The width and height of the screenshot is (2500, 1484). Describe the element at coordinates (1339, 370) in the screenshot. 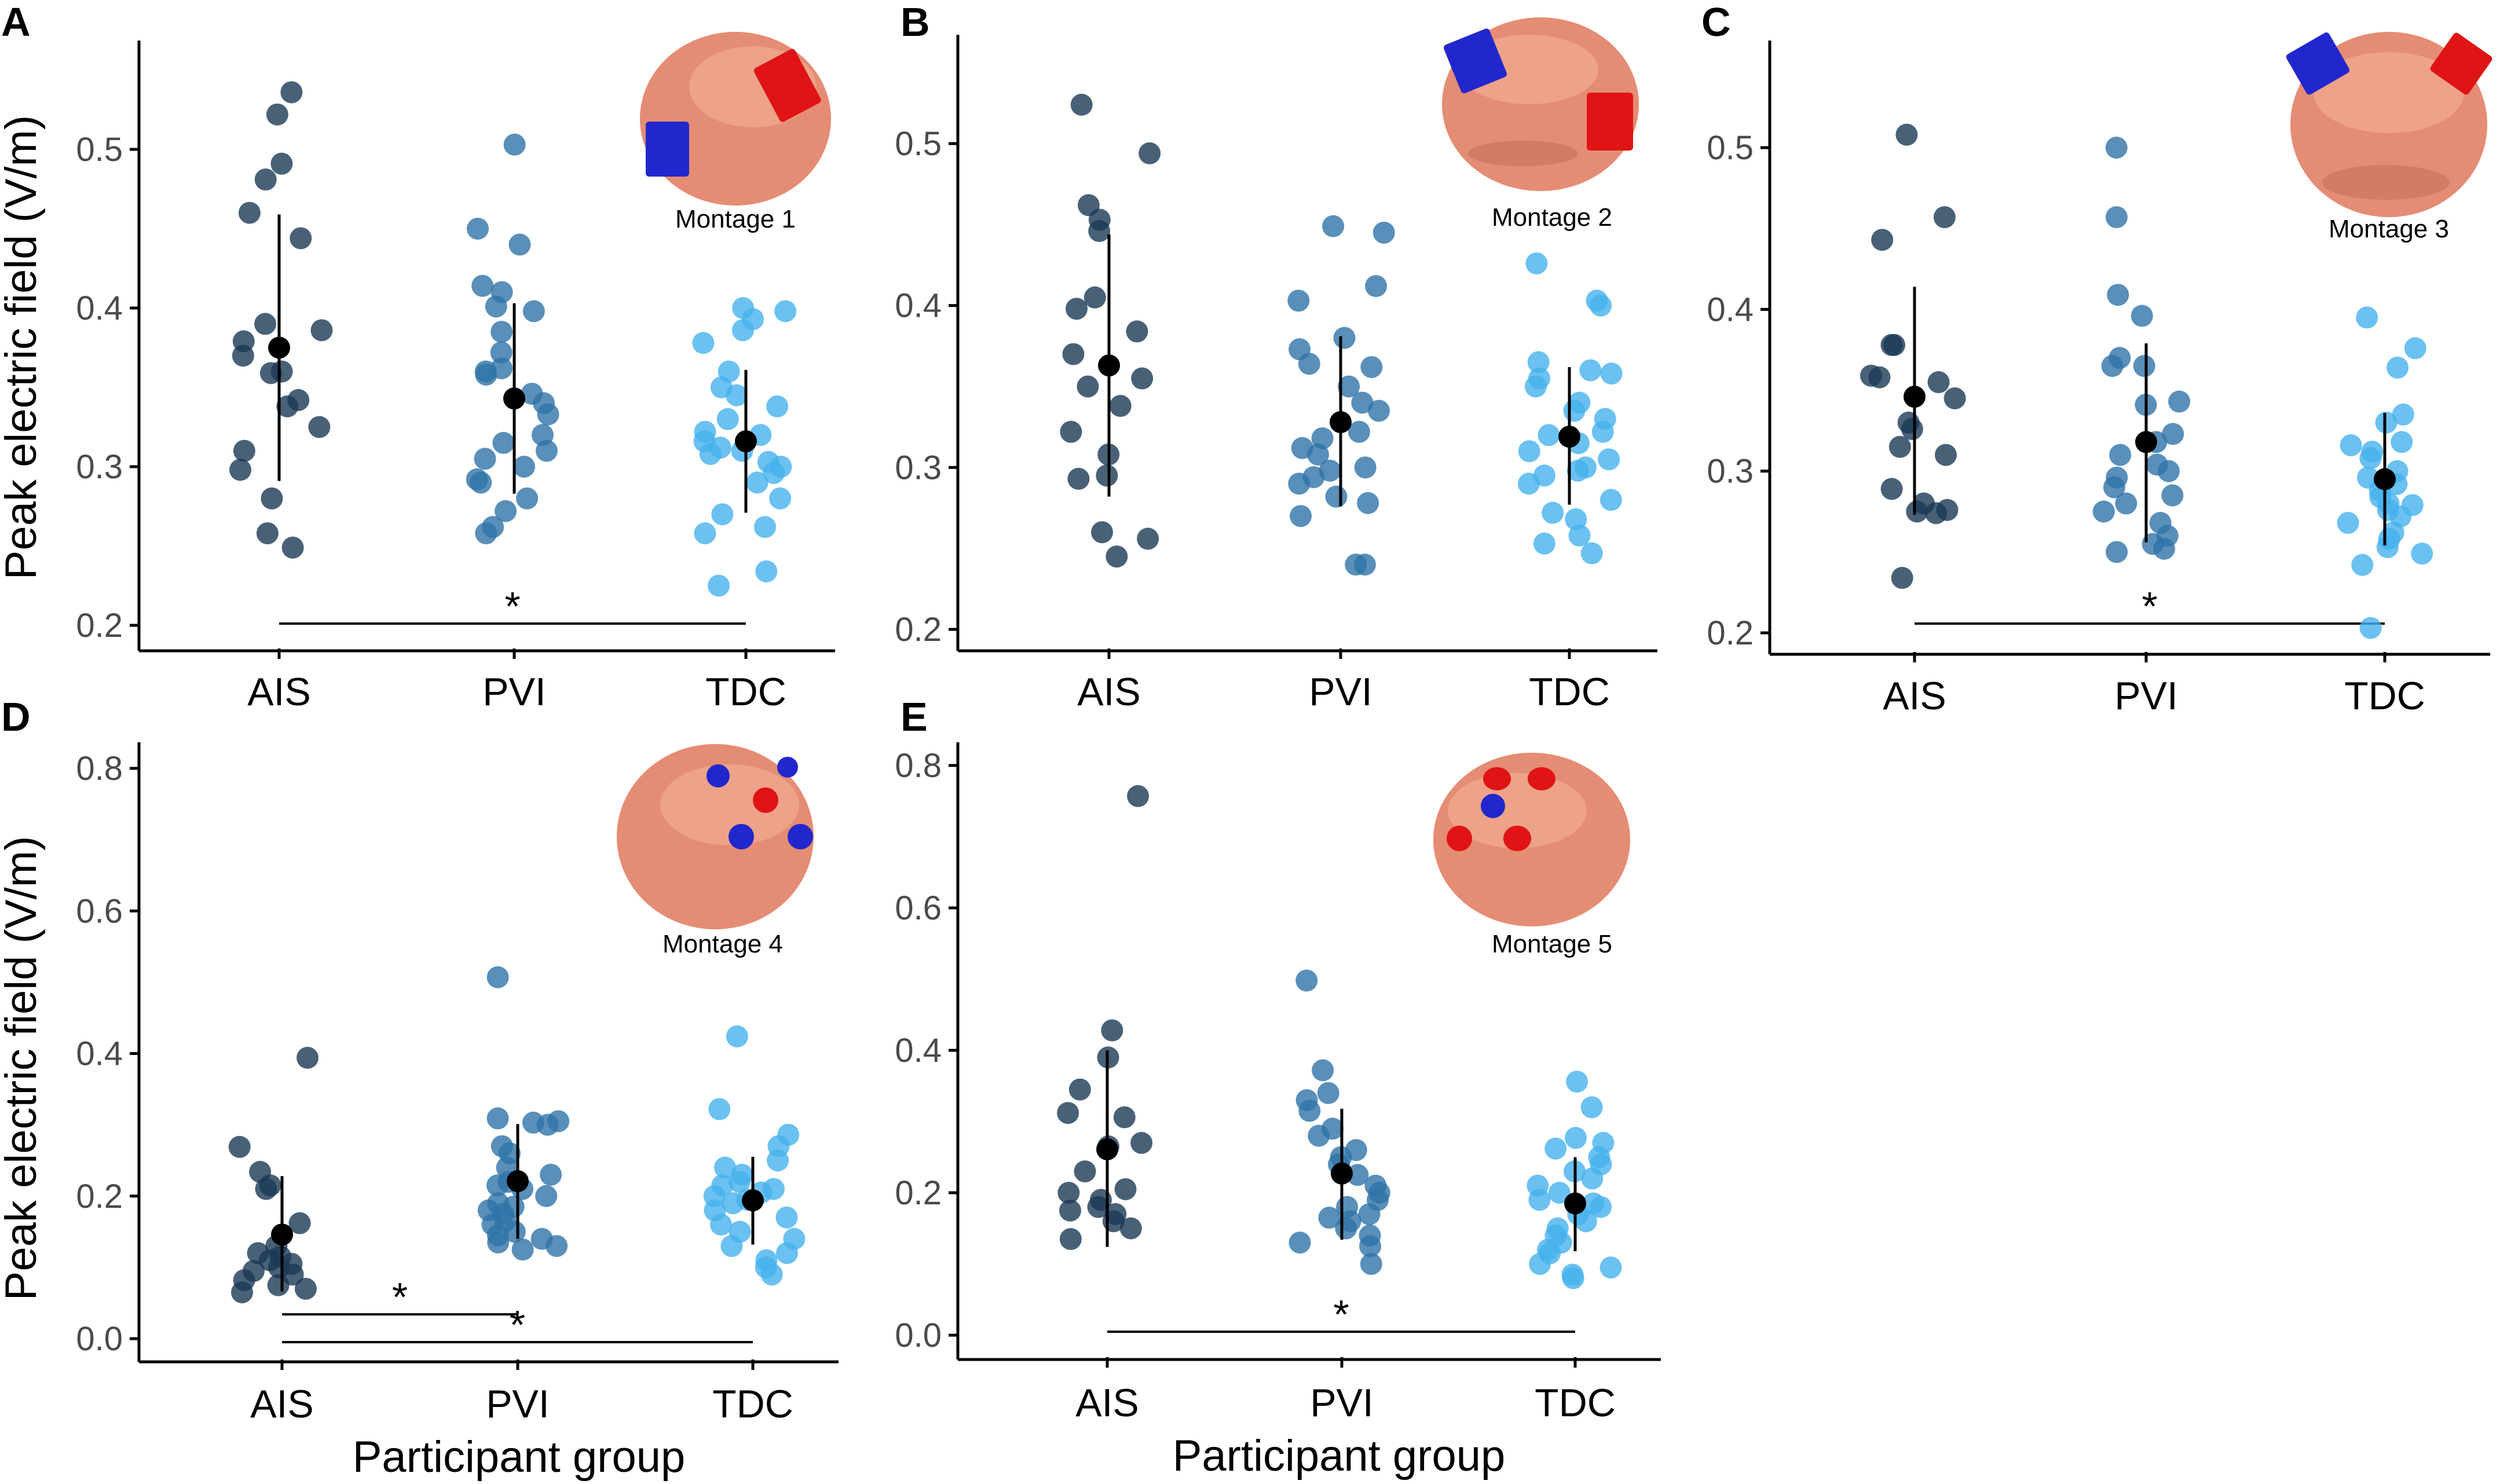

I see `mean-markers` at that location.